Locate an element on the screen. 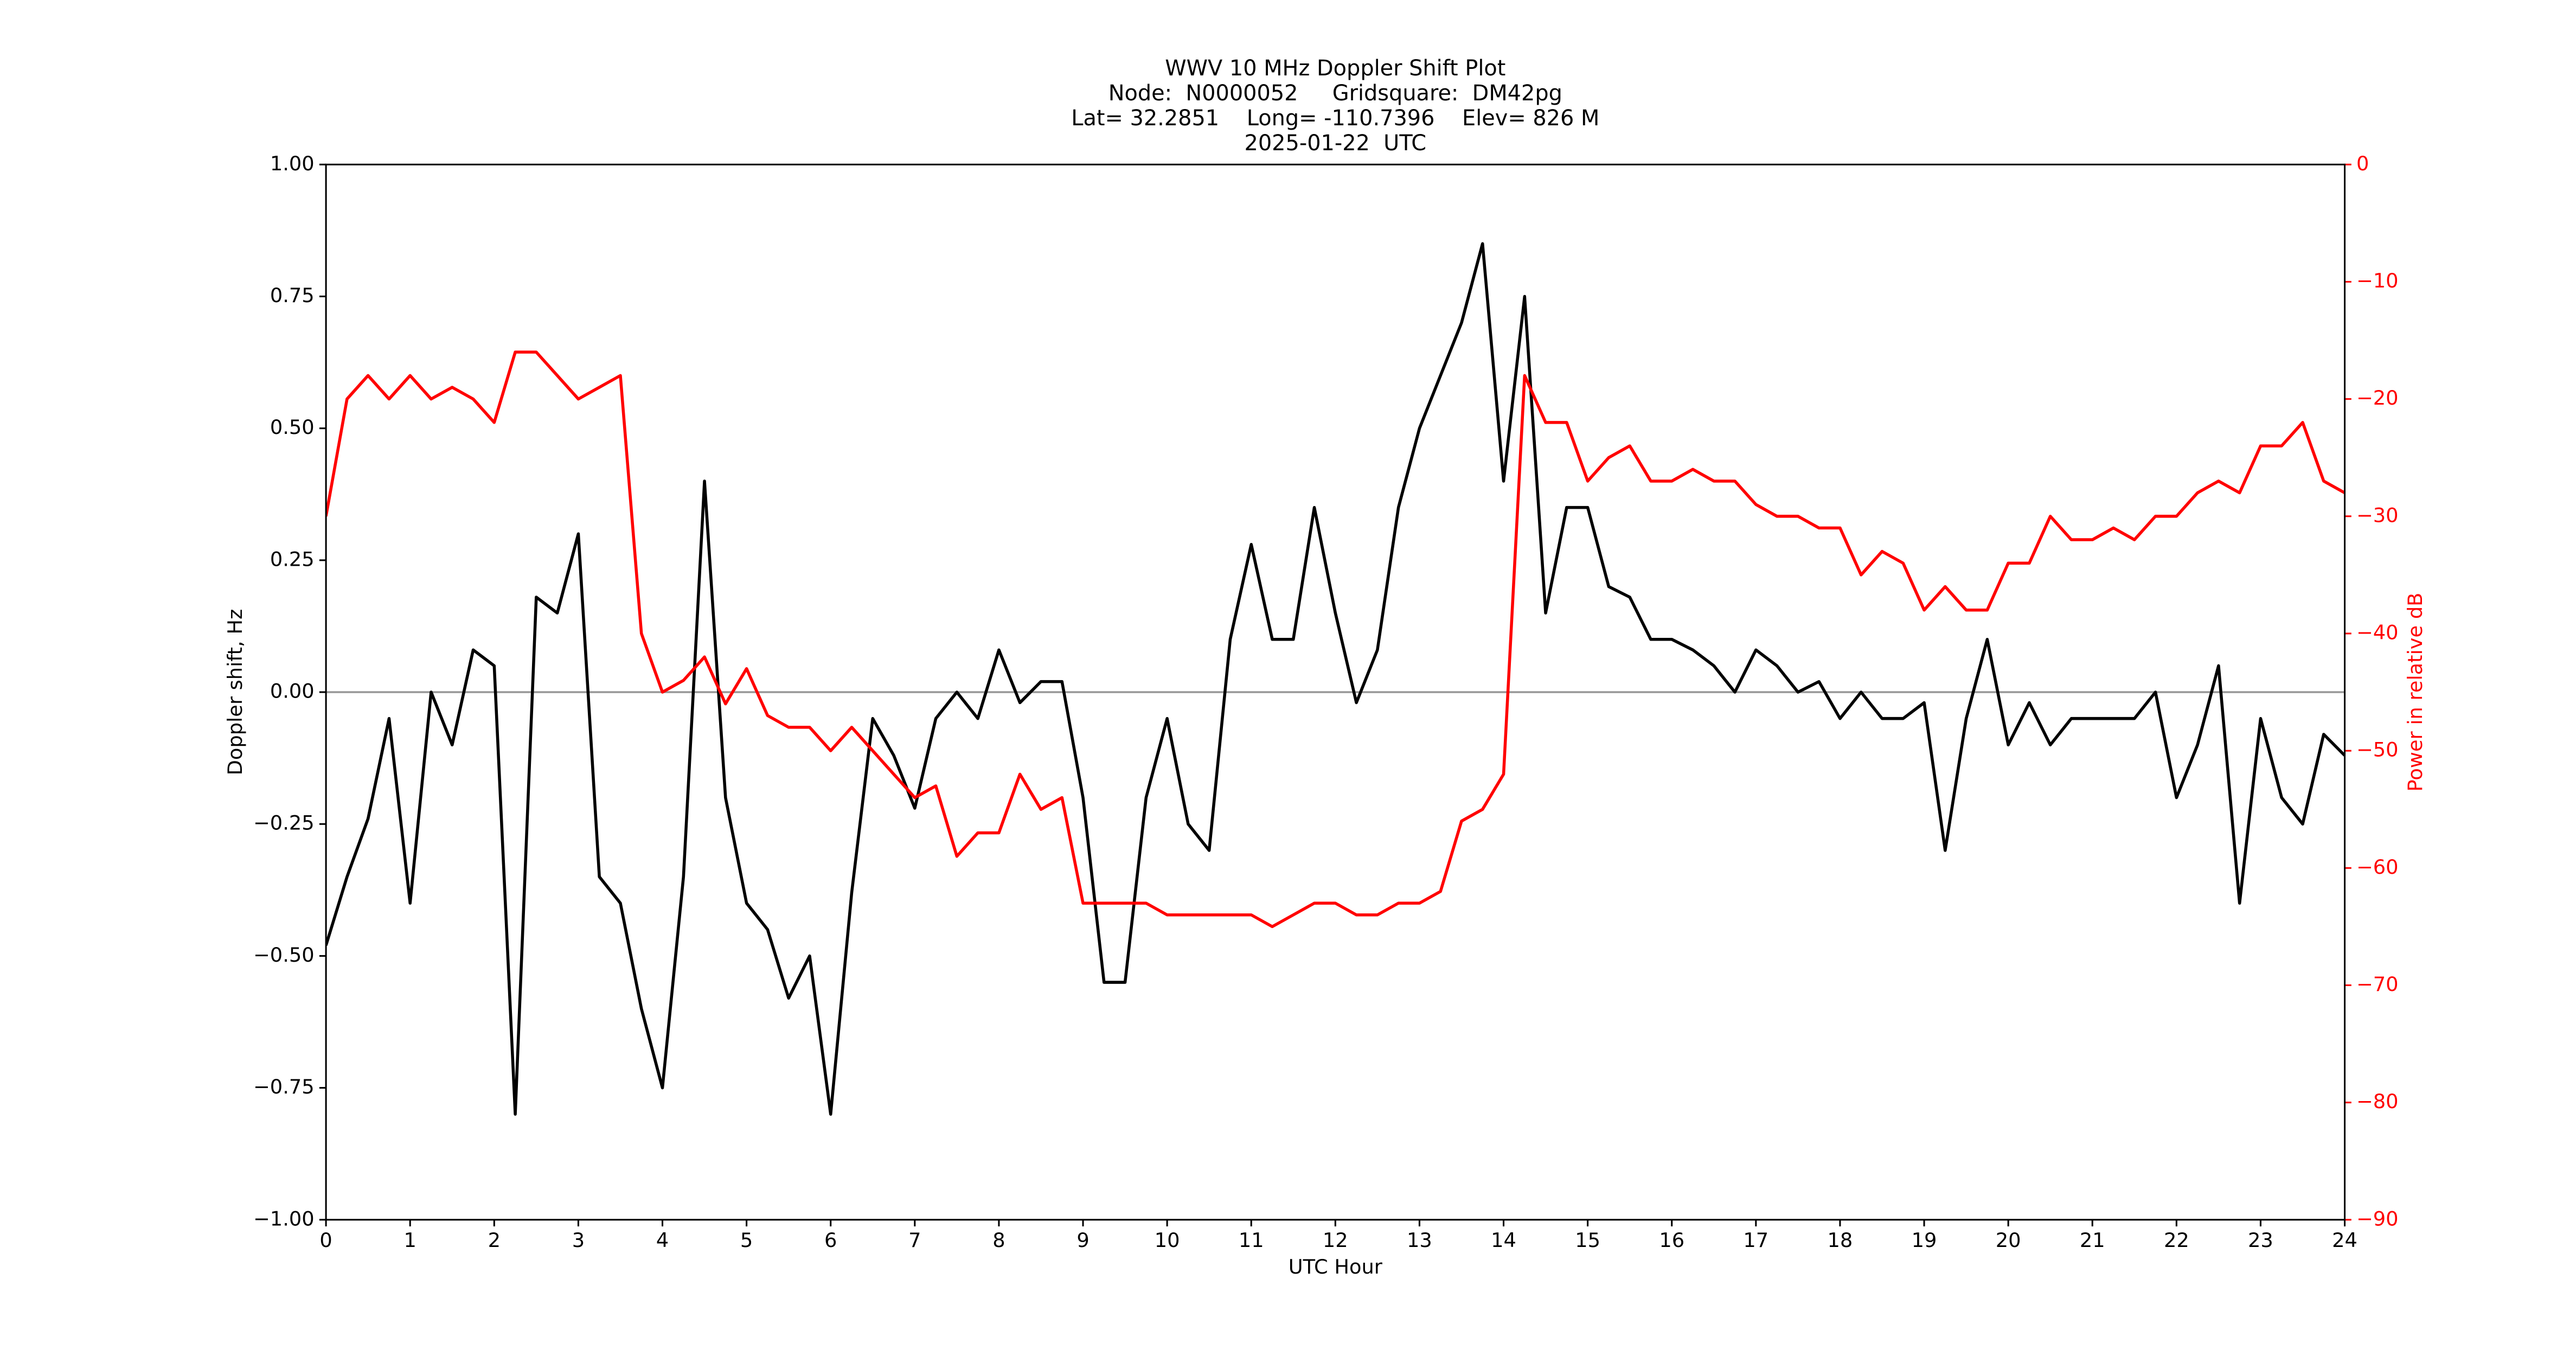 The image size is (2576, 1356). x-tick-label: 11 is located at coordinates (1251, 1240).